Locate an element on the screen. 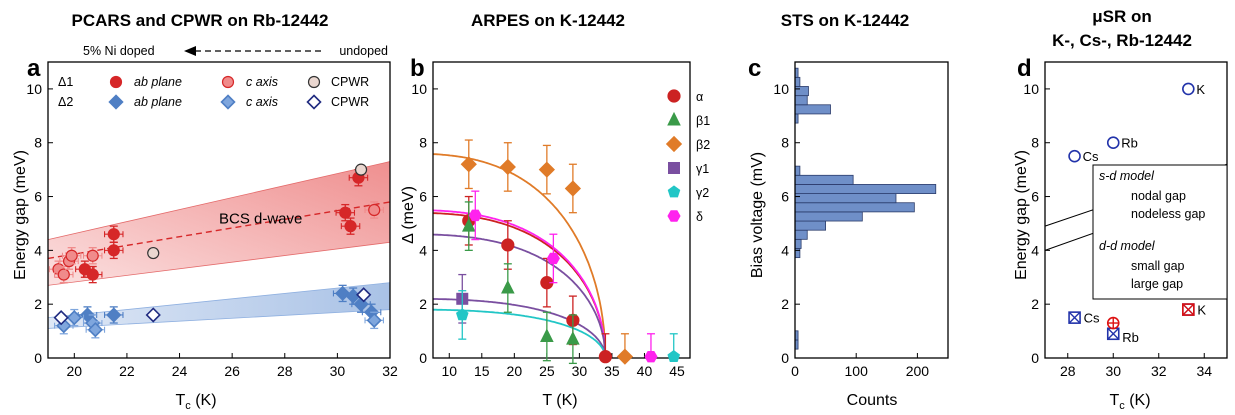 The image size is (1235, 415). panel-b-xtick-label: 20 is located at coordinates (515, 371).